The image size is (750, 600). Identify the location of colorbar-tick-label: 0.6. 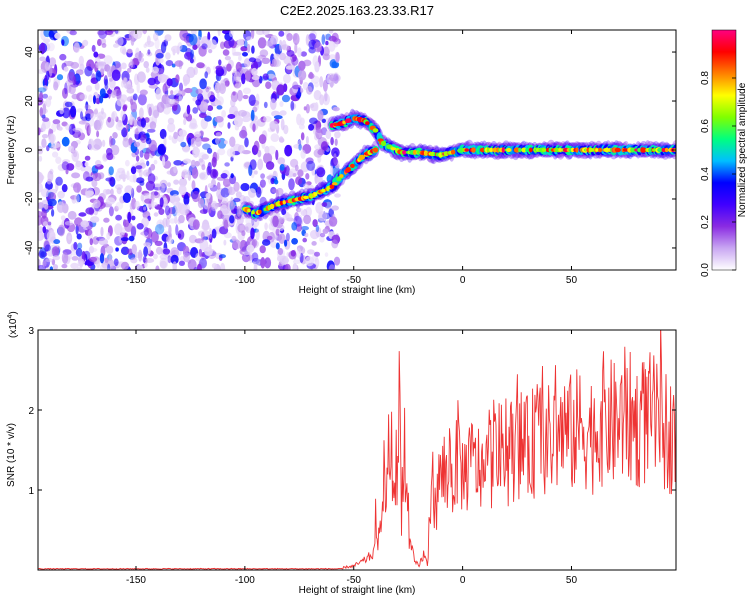
(705, 126).